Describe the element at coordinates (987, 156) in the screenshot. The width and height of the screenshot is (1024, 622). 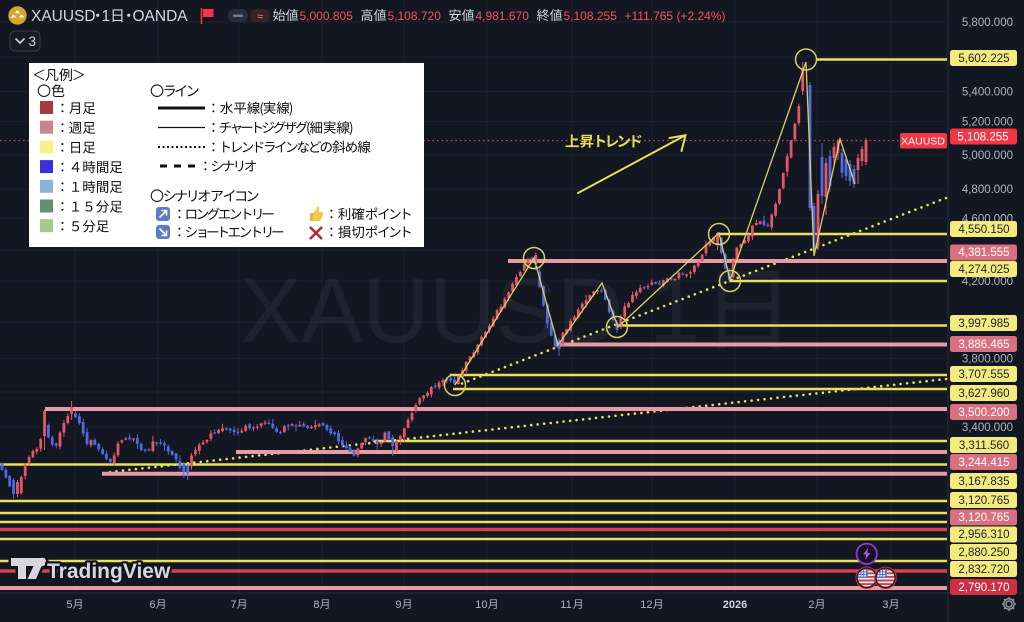
I see `svg-text: 5,000.000` at that location.